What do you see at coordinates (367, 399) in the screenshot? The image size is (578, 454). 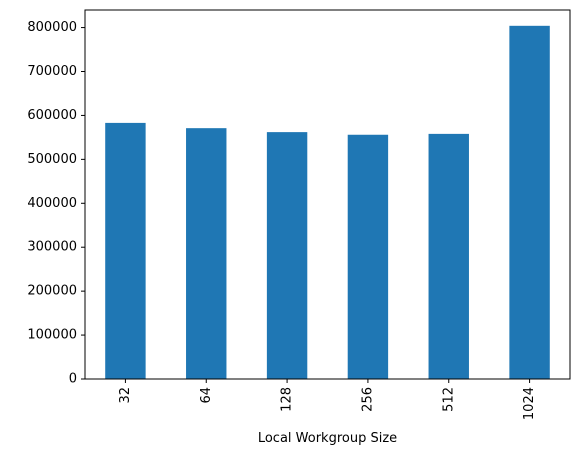 I see `x-tick-label: 256` at bounding box center [367, 399].